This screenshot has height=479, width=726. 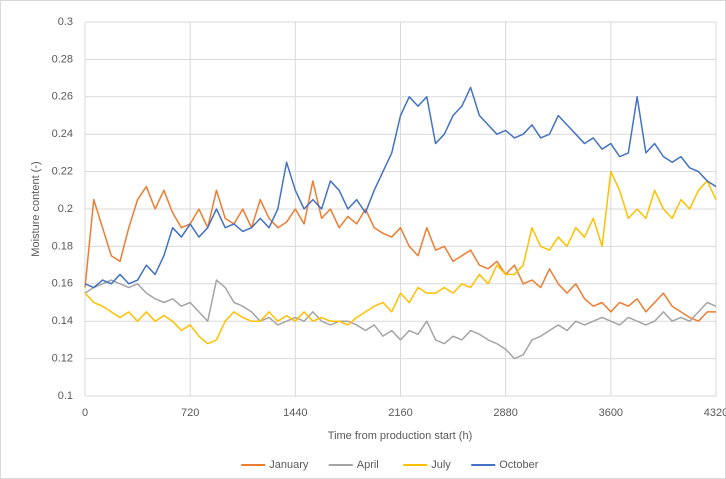 I want to click on series-line, so click(x=400, y=319).